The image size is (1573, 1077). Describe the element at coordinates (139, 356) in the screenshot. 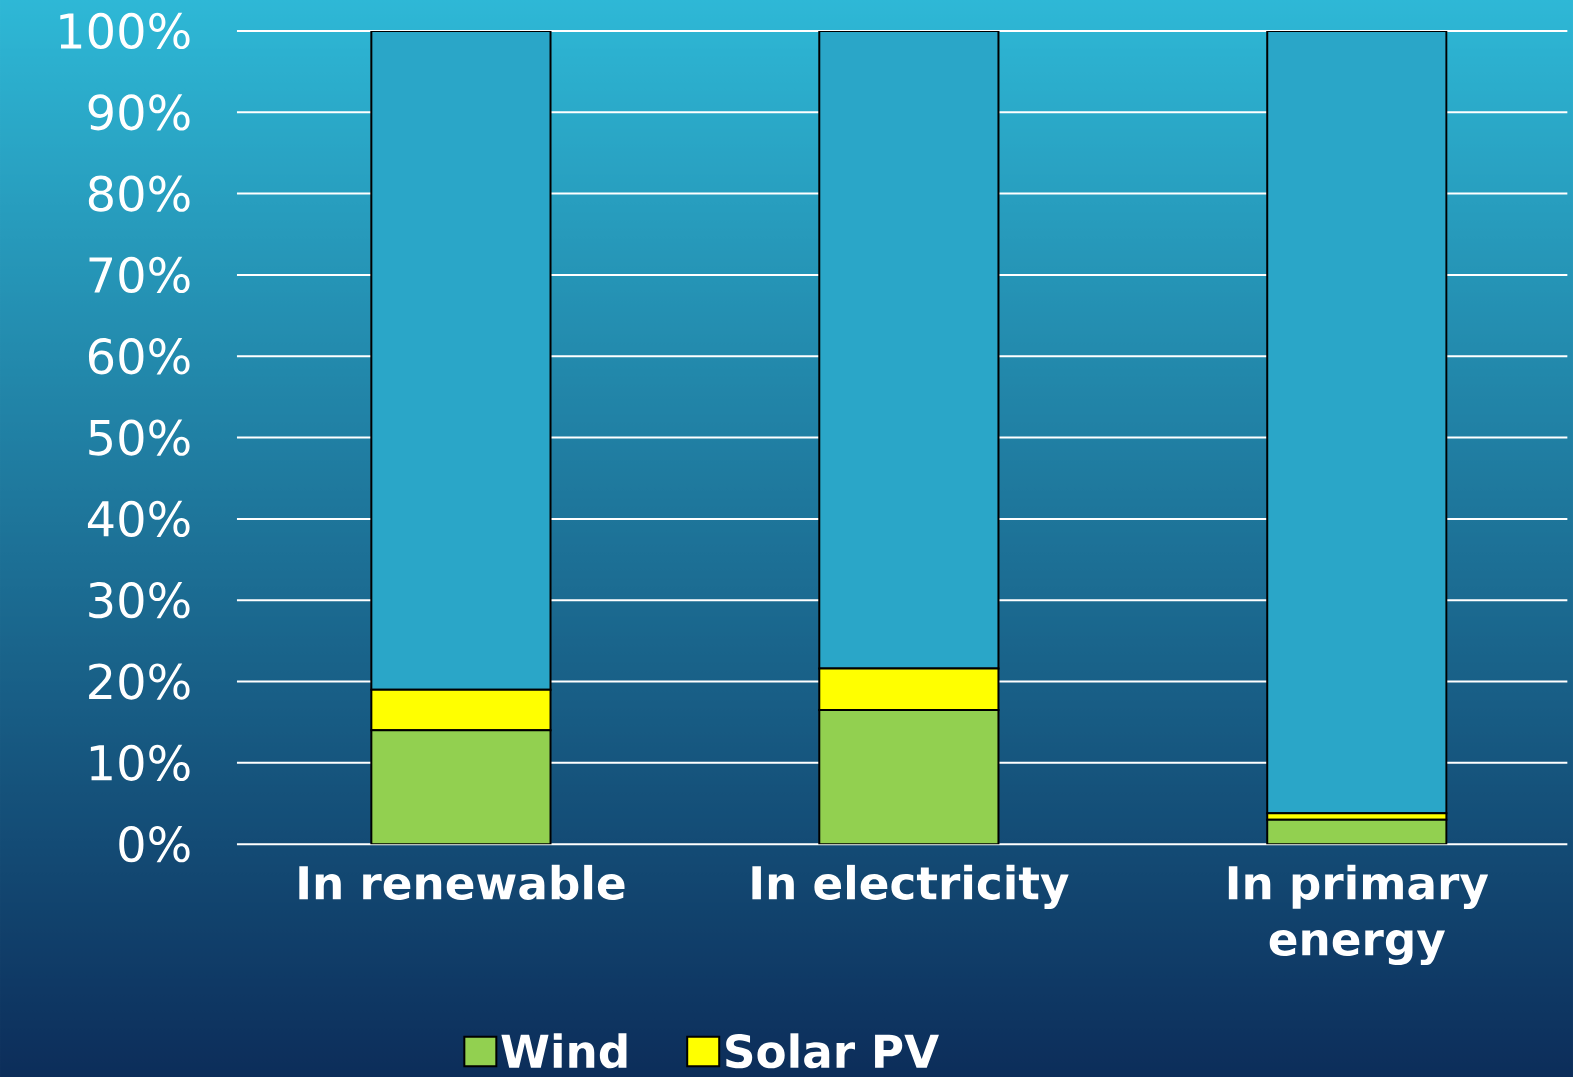

I see `y-tick-label: 60%` at that location.